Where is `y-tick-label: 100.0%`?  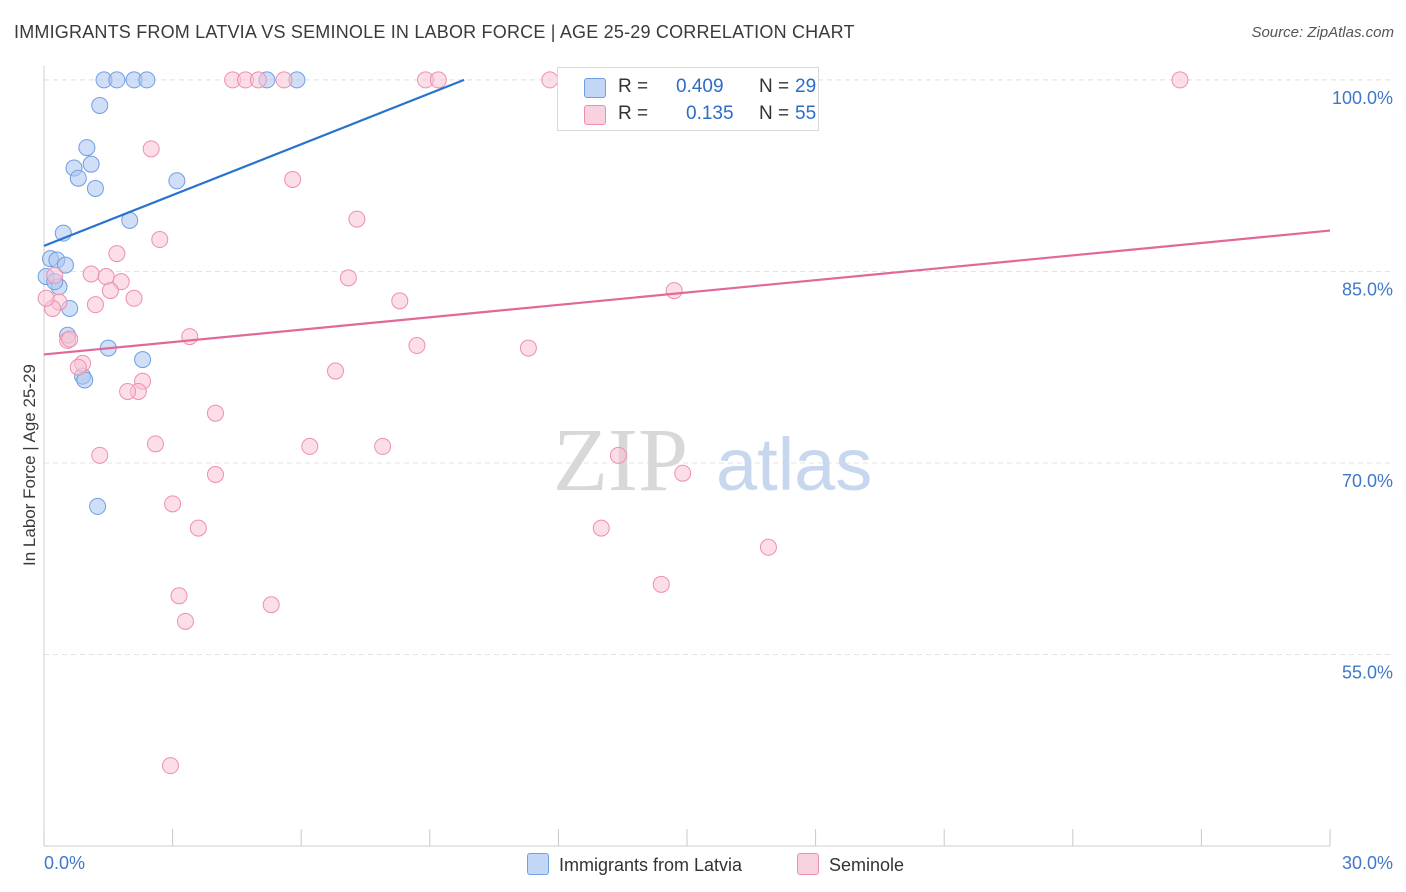 y-tick-label: 100.0% is located at coordinates (1362, 98).